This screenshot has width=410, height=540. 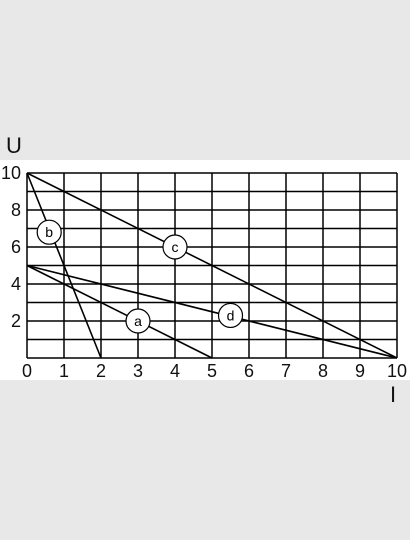 What do you see at coordinates (286, 371) in the screenshot?
I see `x-tick-label: 7` at bounding box center [286, 371].